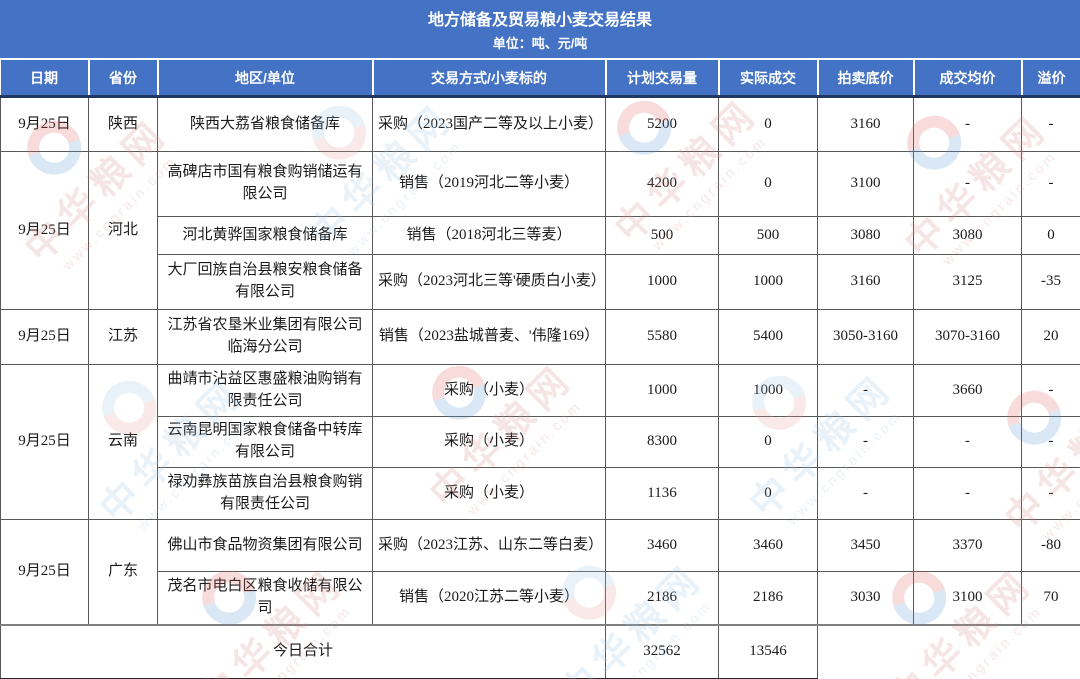 Image resolution: width=1080 pixels, height=679 pixels. I want to click on cell-premium: -35, so click(1050, 282).